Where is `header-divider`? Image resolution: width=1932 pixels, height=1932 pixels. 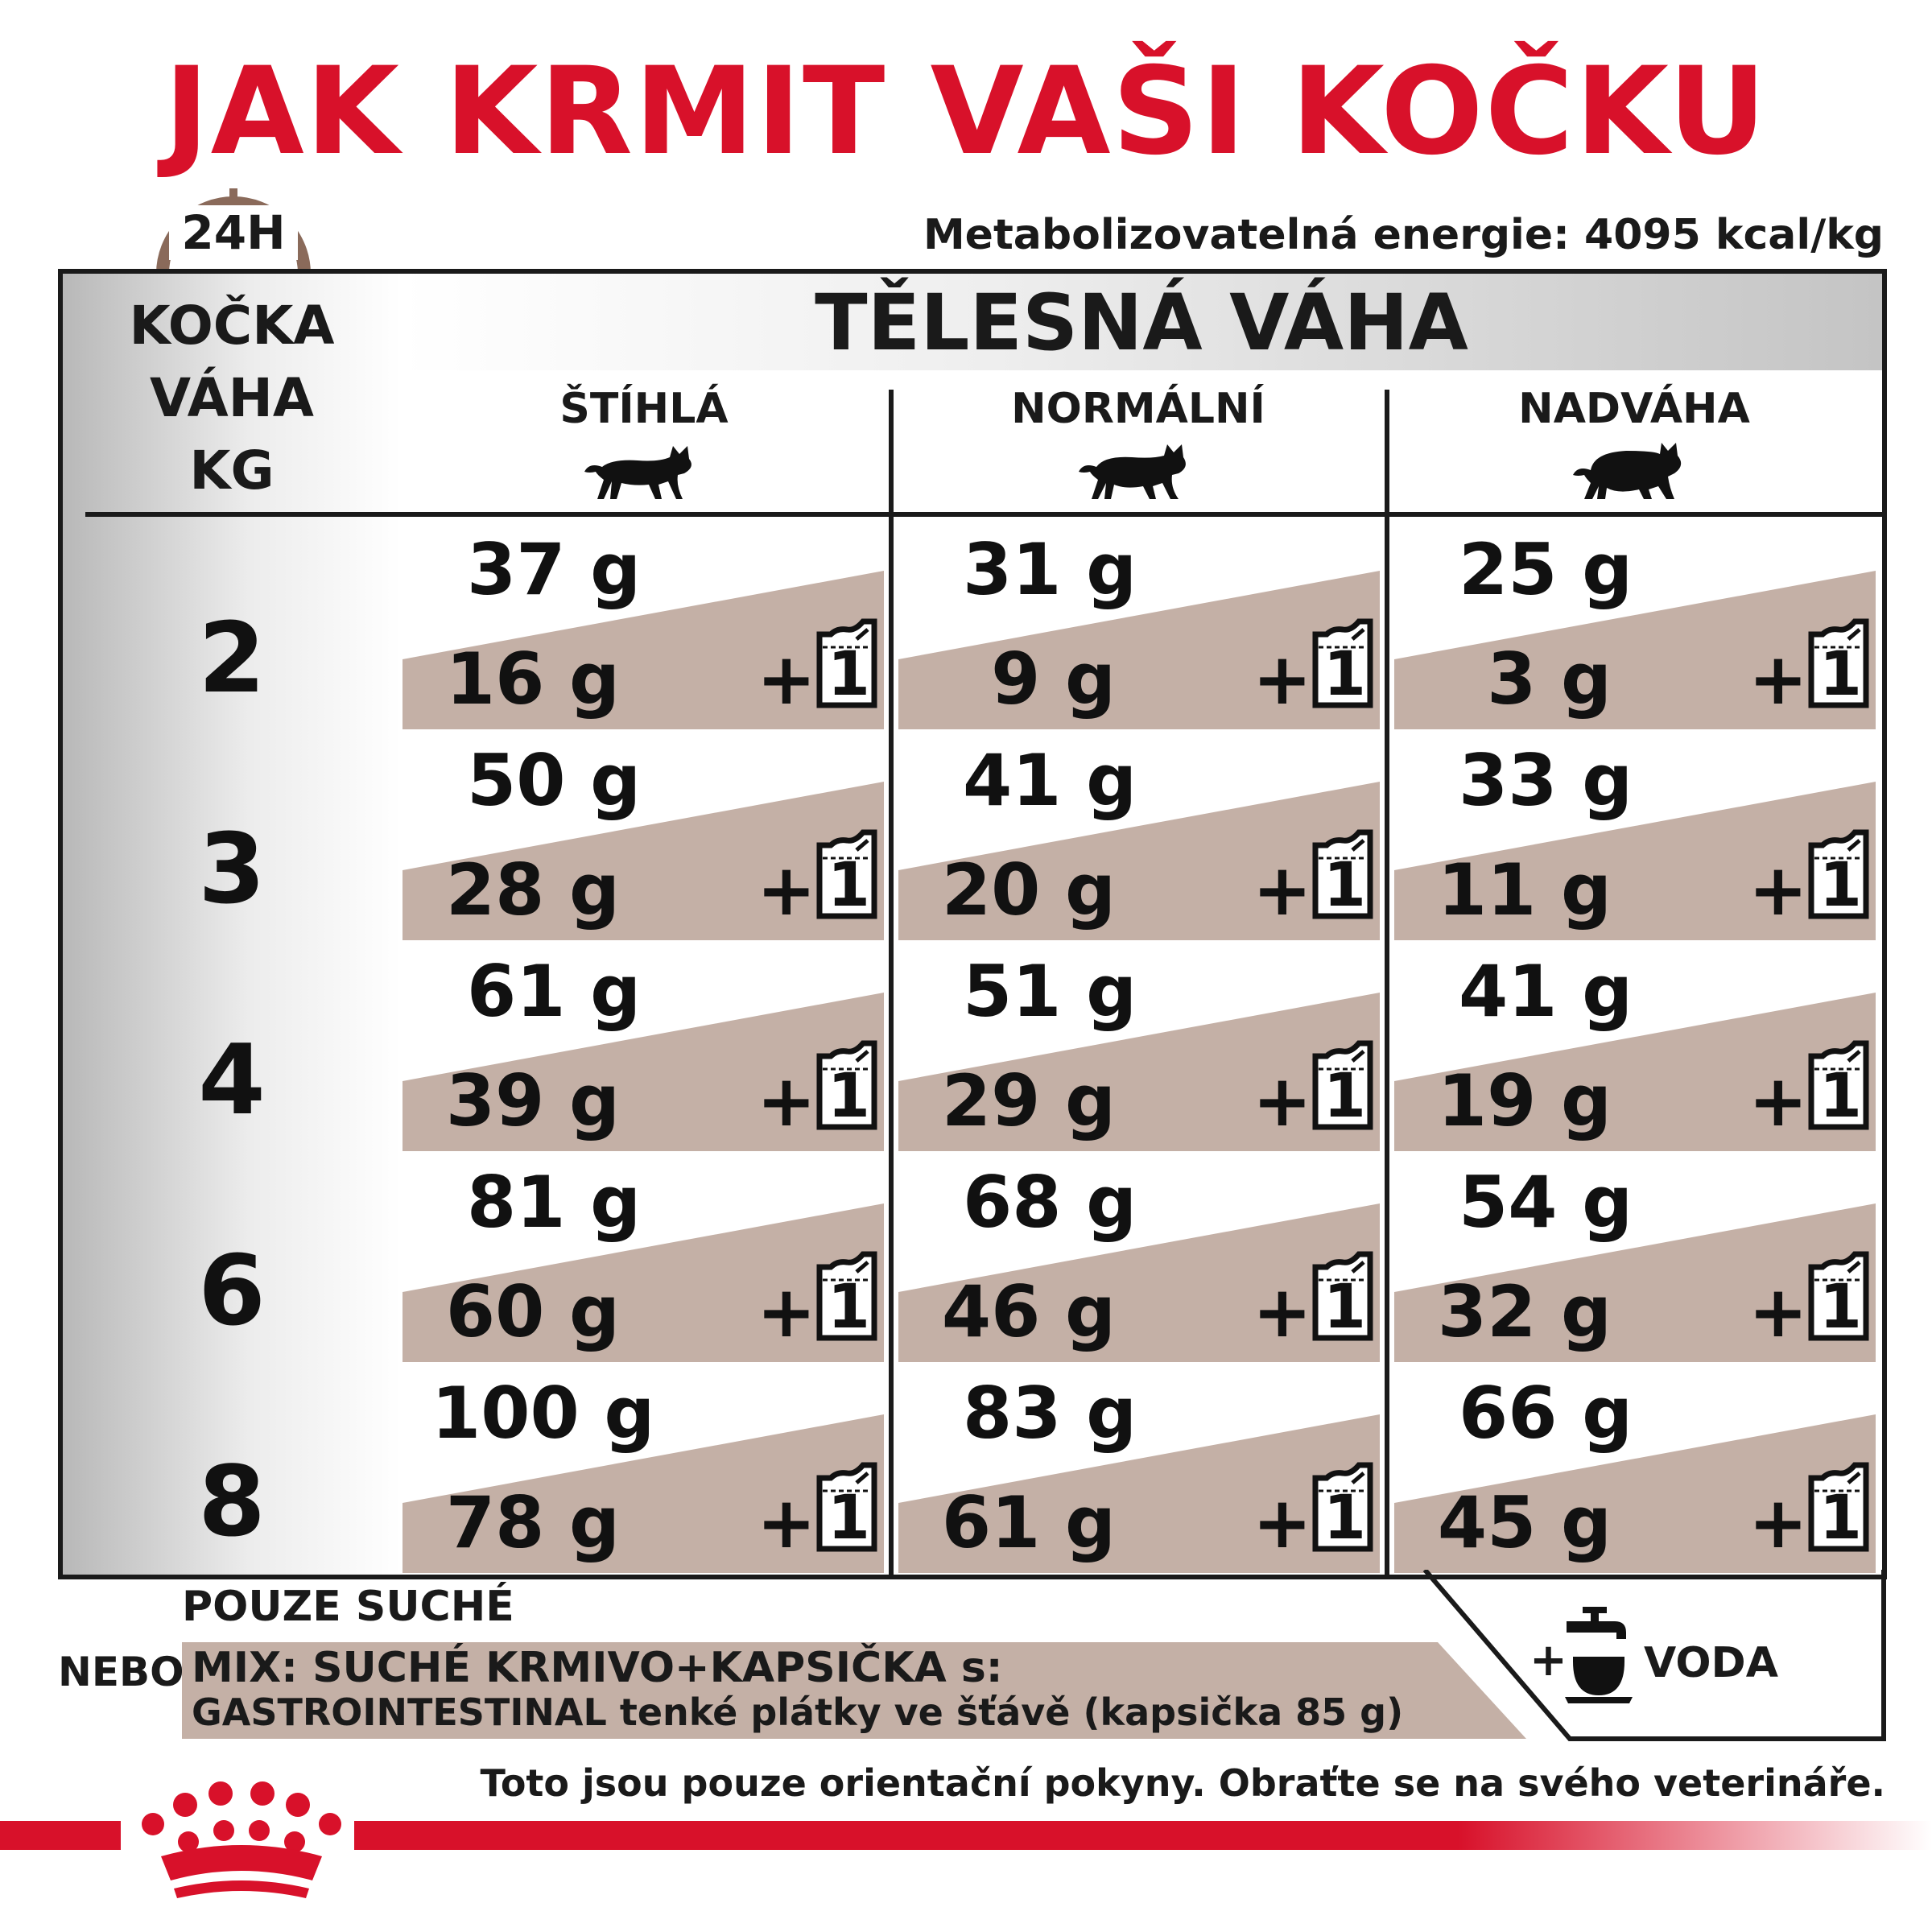 header-divider is located at coordinates (986, 514).